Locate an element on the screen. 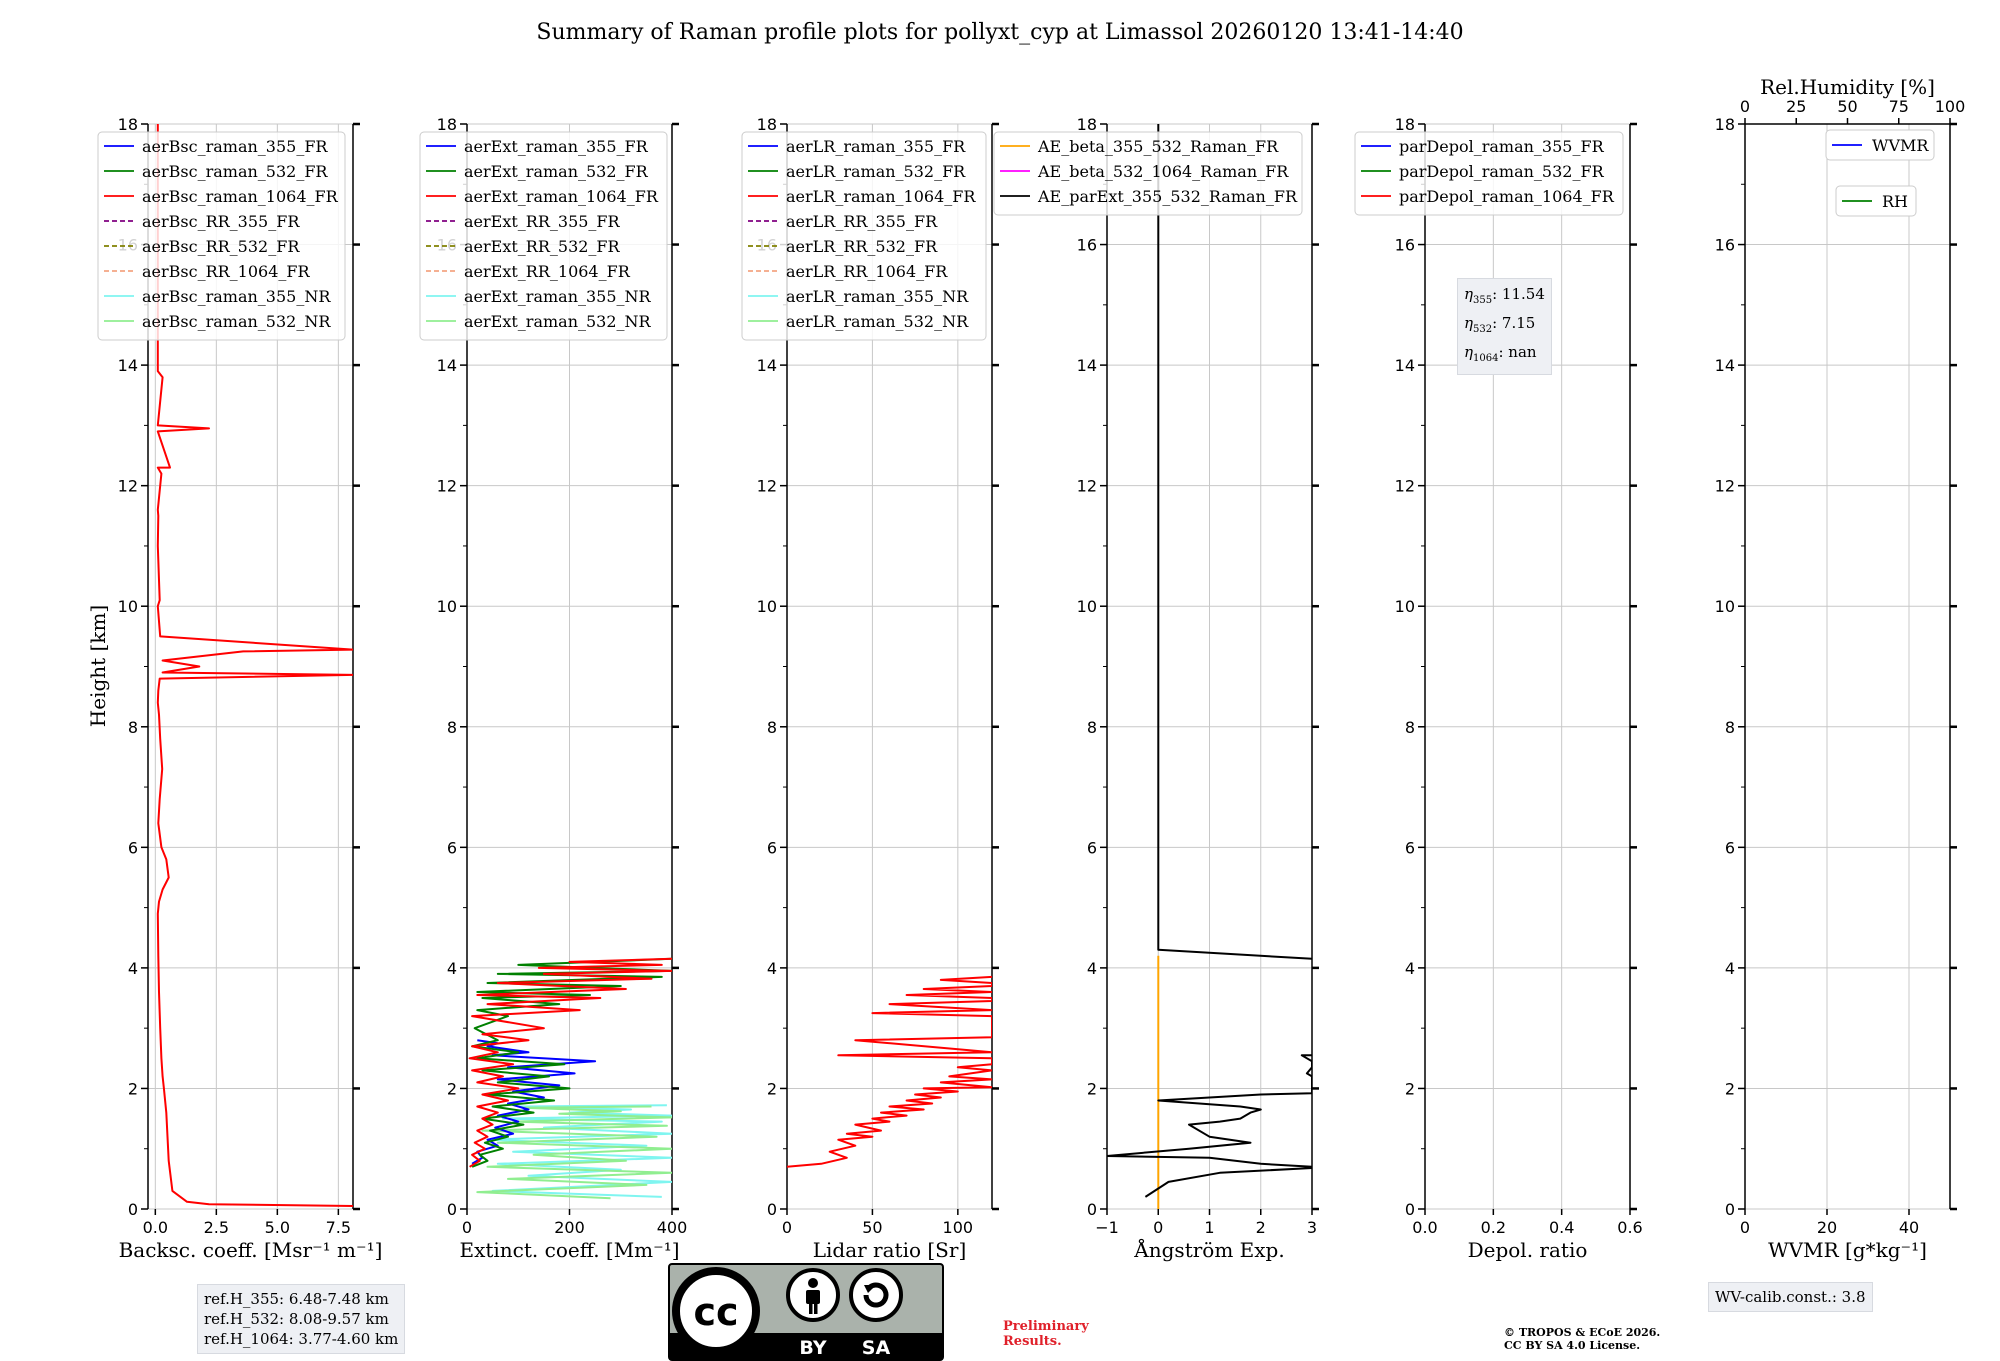  x-tick-label: 50 is located at coordinates (872, 1227).